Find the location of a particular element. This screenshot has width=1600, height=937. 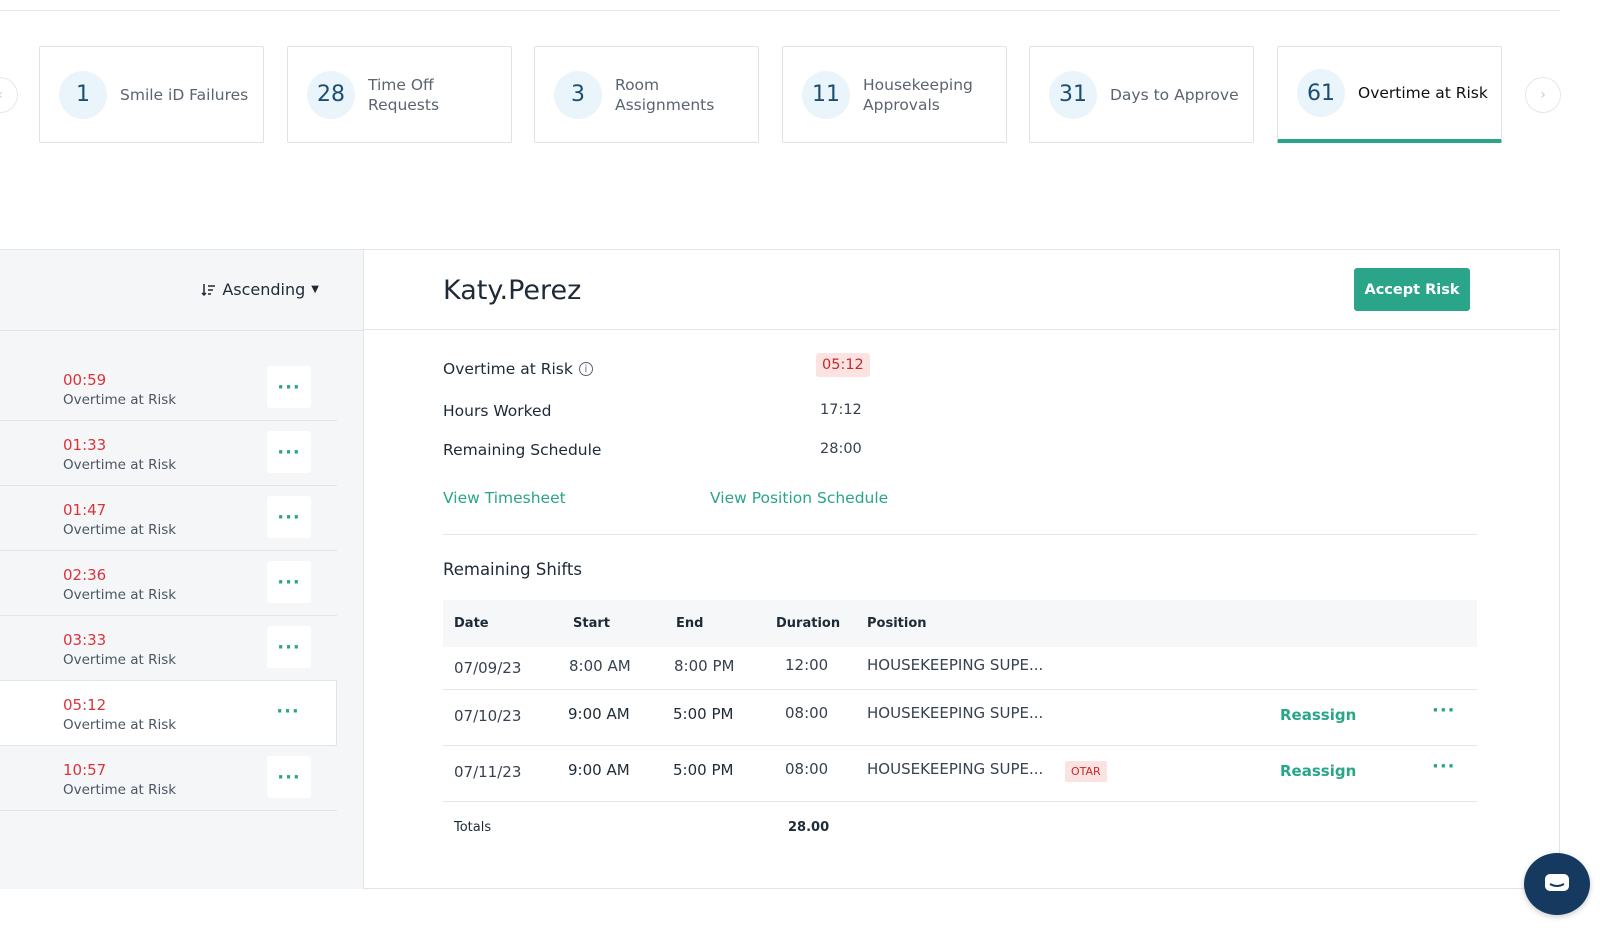

overtime-label-row: Overtime at Risk i is located at coordinates (518, 369).